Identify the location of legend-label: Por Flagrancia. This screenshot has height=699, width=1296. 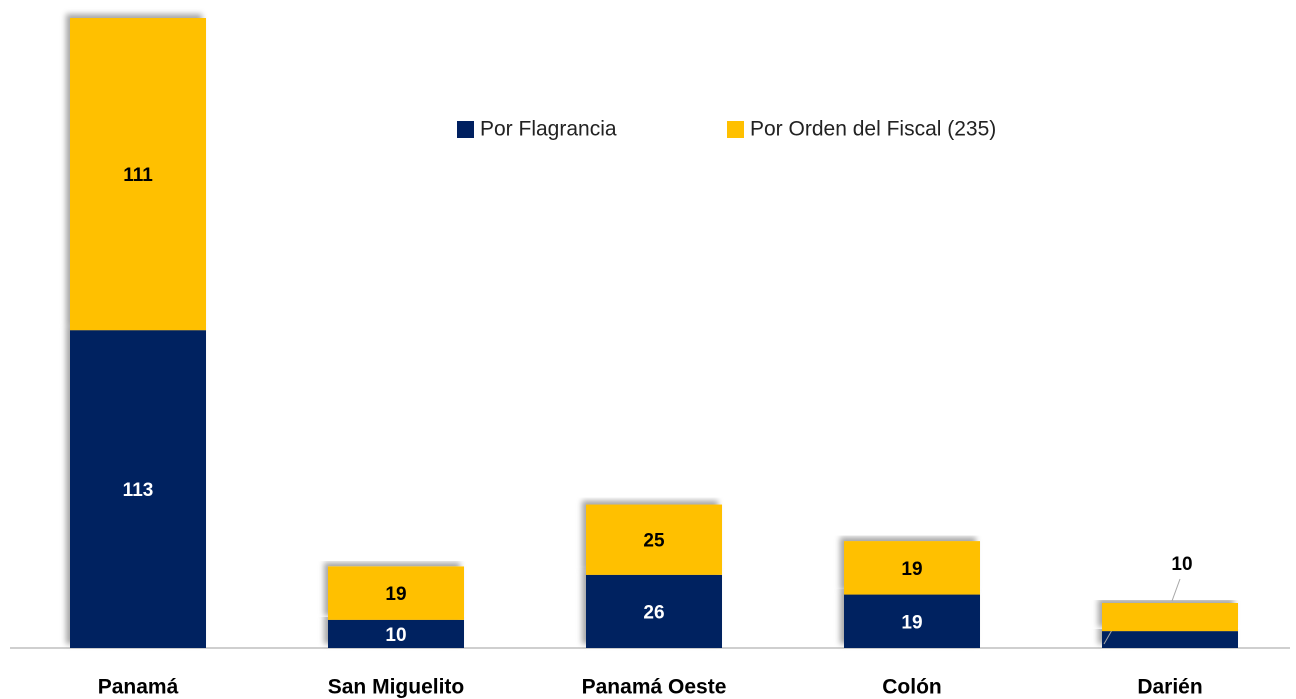
(548, 129).